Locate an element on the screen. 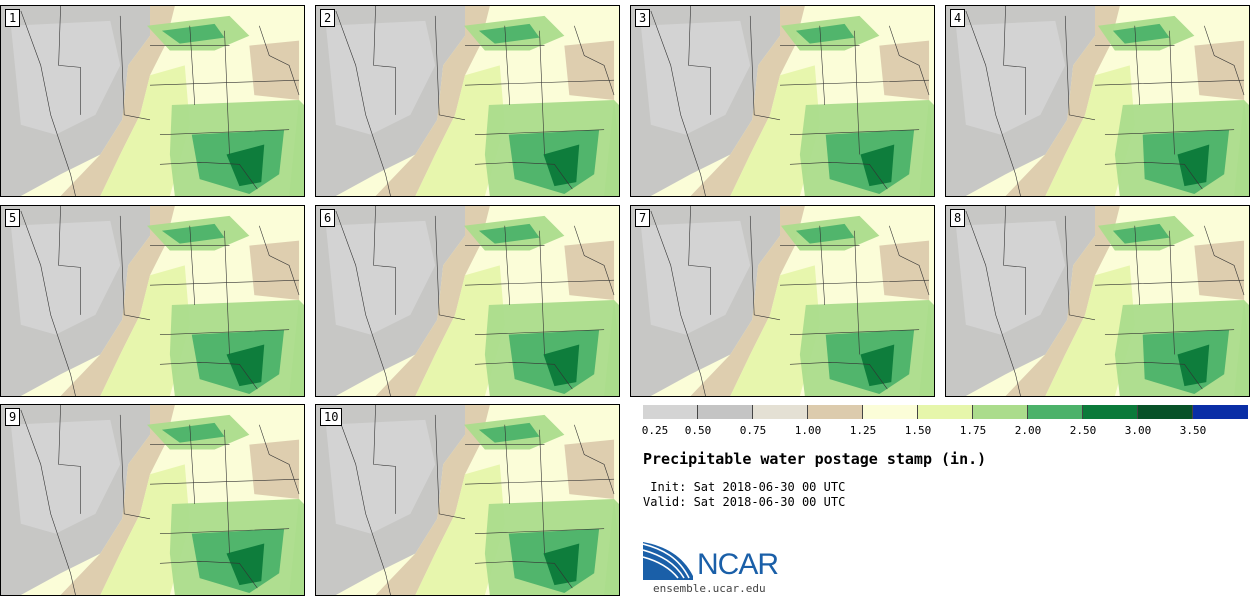 The image size is (1260, 597). map-panel: 5 is located at coordinates (152, 301).